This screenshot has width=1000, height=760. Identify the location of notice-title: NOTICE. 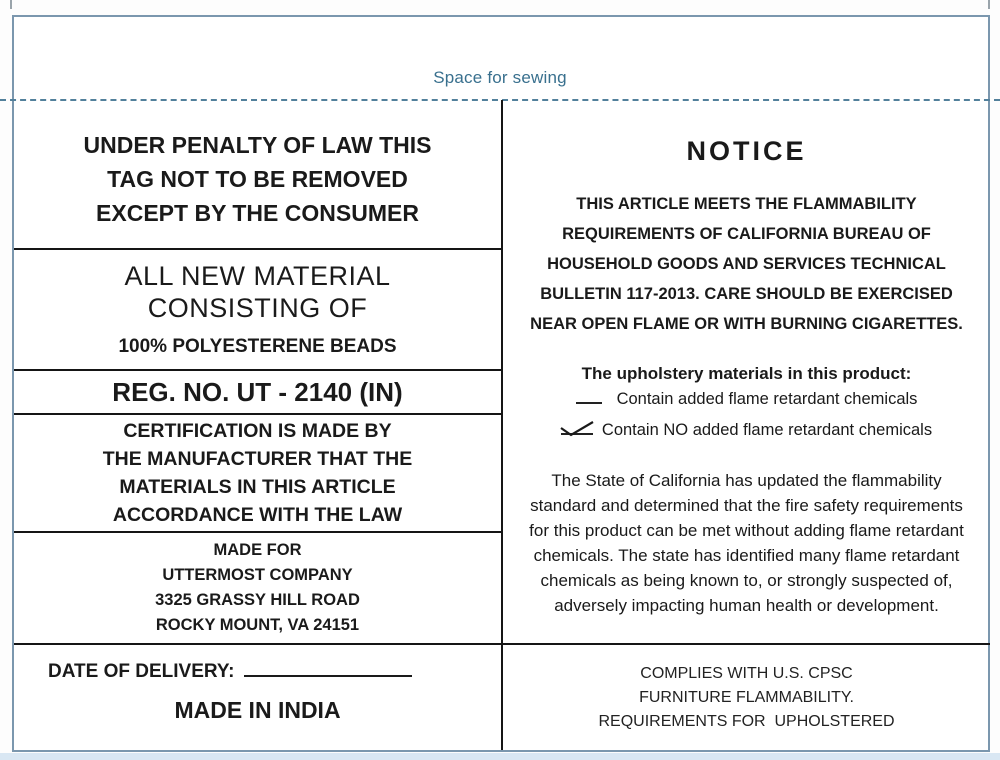
(746, 151).